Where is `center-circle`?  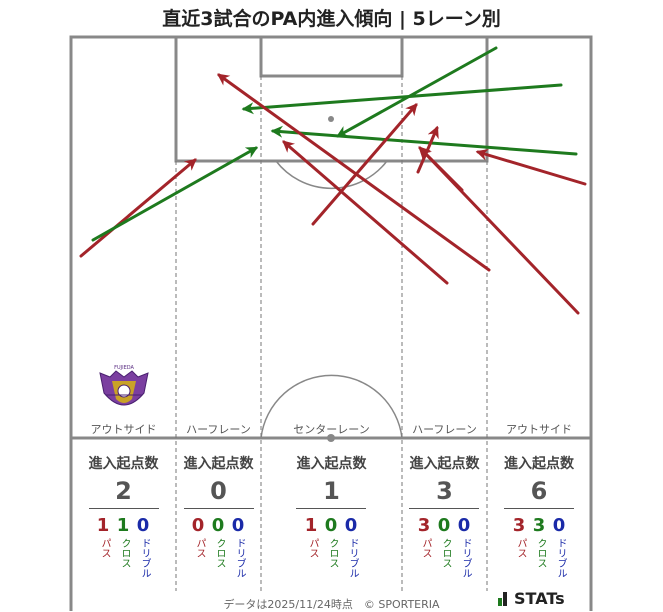 center-circle is located at coordinates (331, 406).